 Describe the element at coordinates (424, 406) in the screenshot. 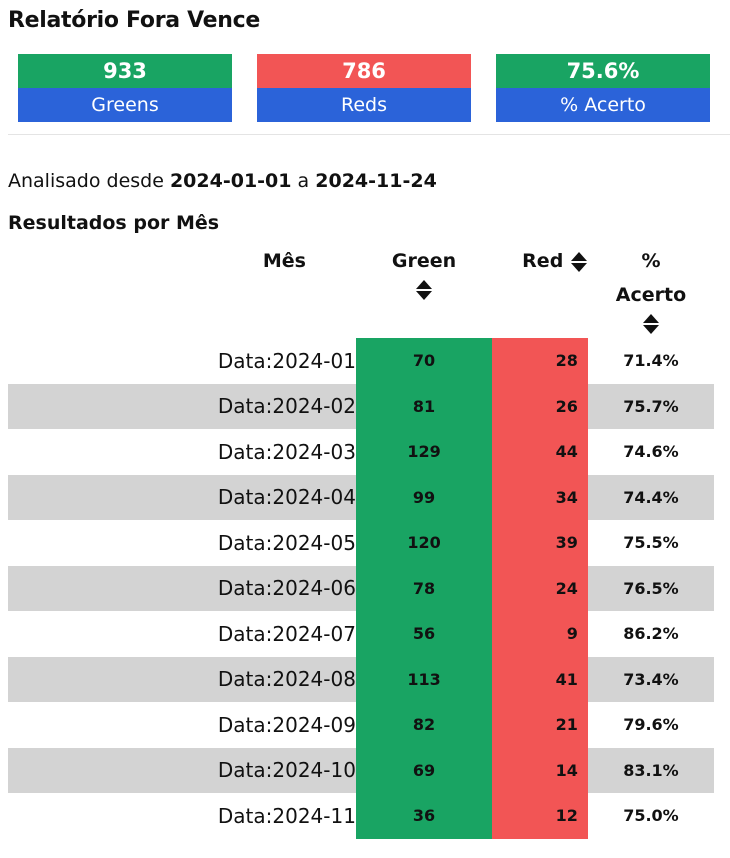

I see `green-cell: 81` at that location.